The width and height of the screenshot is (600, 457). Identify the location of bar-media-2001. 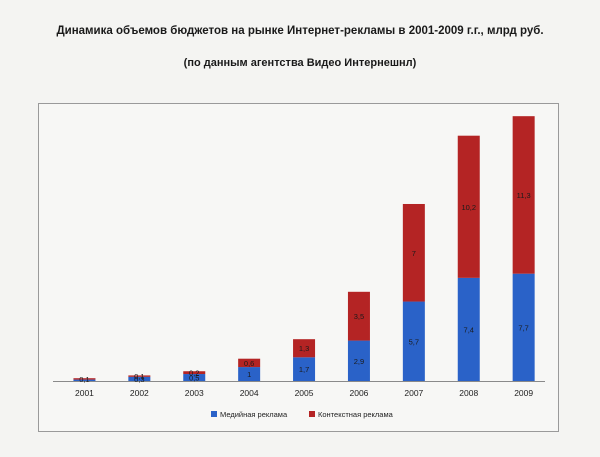
(84, 380).